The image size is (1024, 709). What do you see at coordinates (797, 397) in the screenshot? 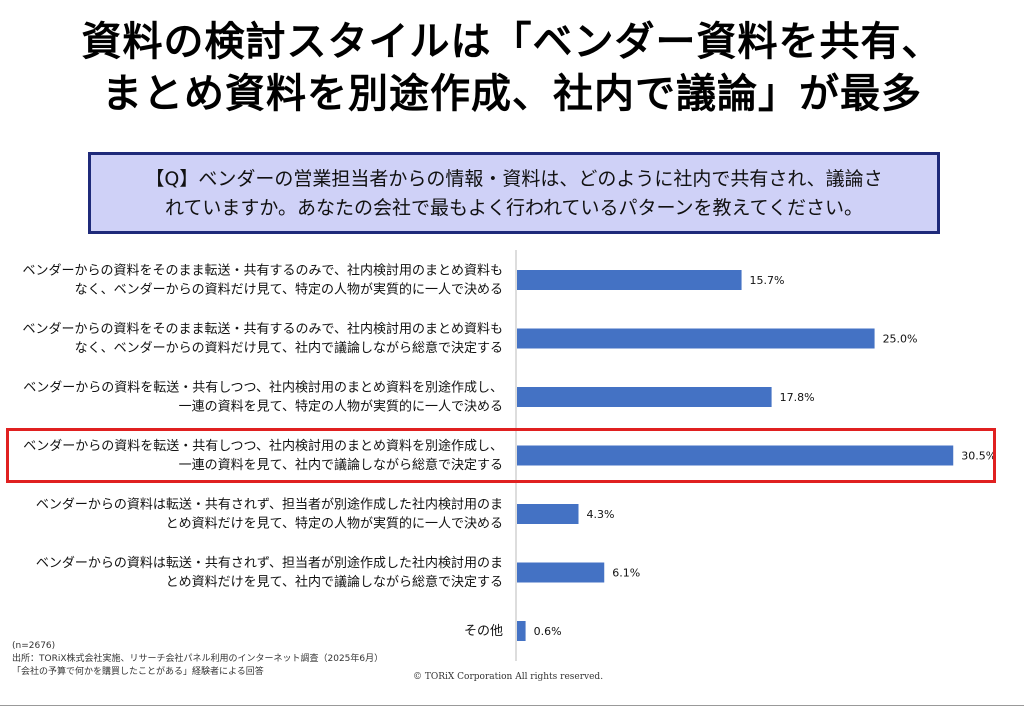
I see `value-label-3: 17.8%` at bounding box center [797, 397].